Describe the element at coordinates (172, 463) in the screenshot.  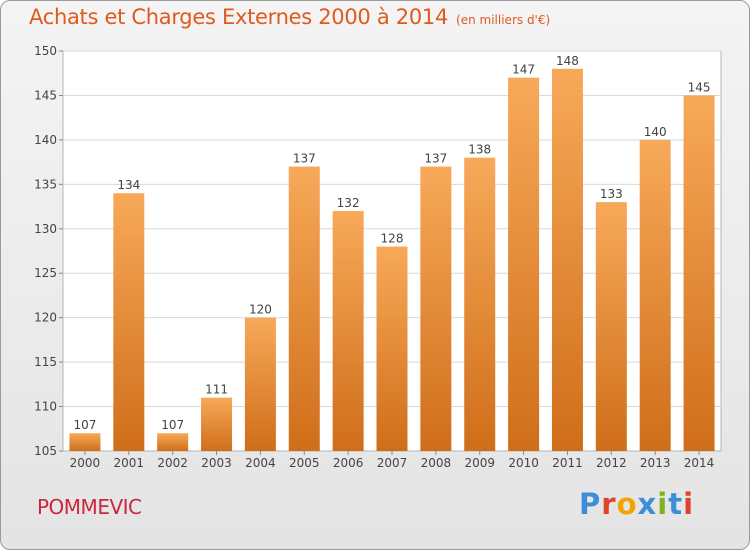
I see `x-tick-label: 2002` at that location.